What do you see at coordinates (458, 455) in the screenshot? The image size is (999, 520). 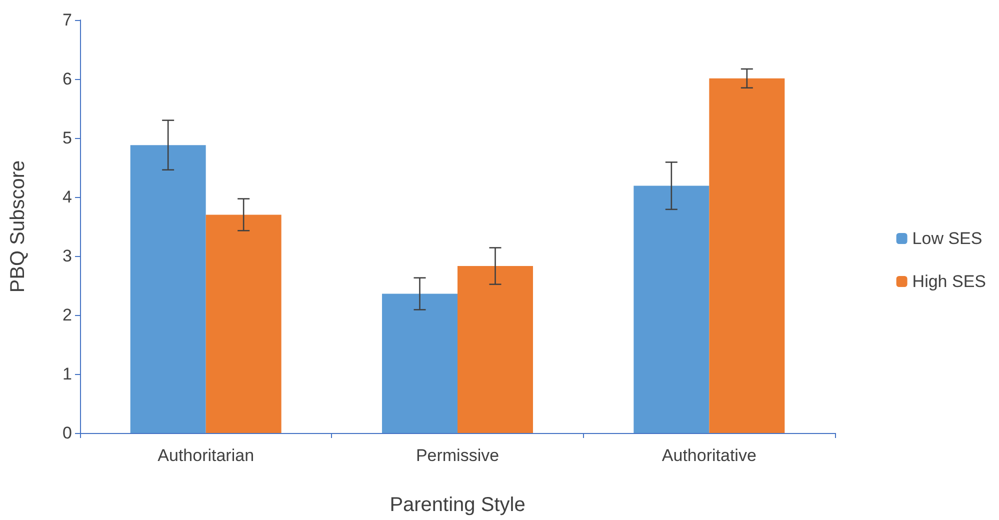 I see `x-tick-label: Permissive` at bounding box center [458, 455].